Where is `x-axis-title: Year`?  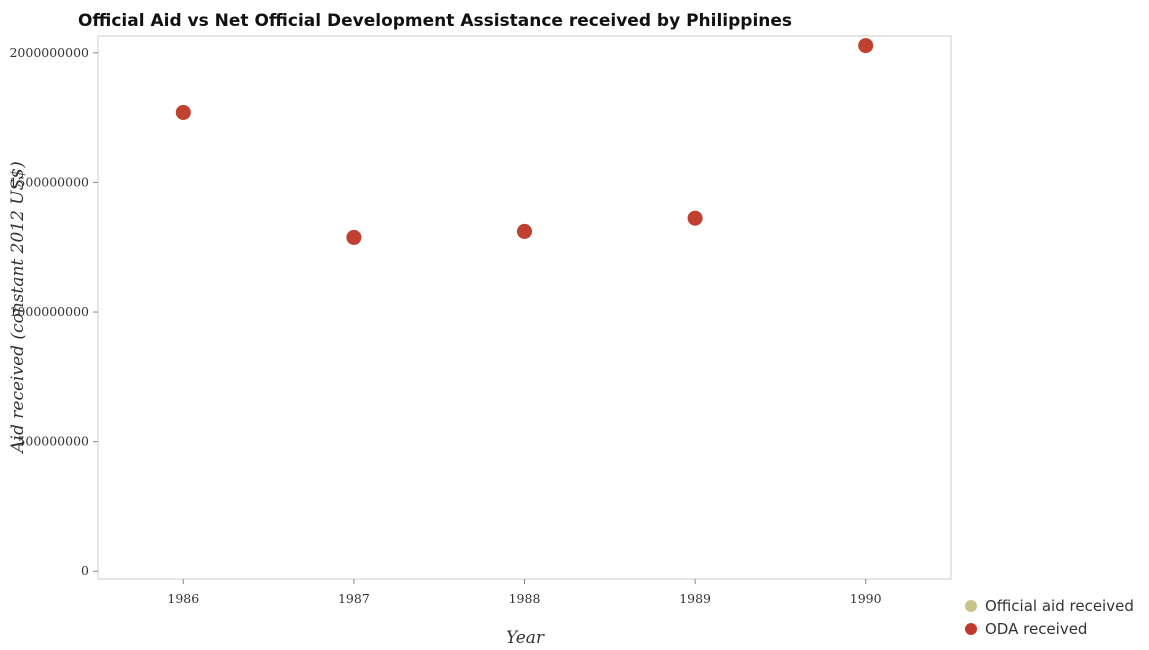
x-axis-title: Year is located at coordinates (525, 638).